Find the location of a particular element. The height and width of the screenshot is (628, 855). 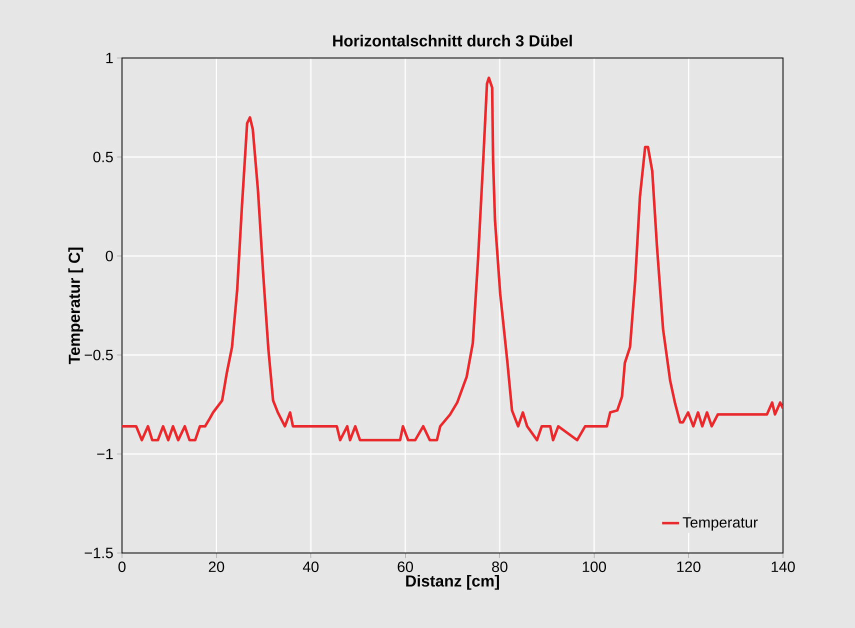

y-tick-label: 0 is located at coordinates (109, 256).